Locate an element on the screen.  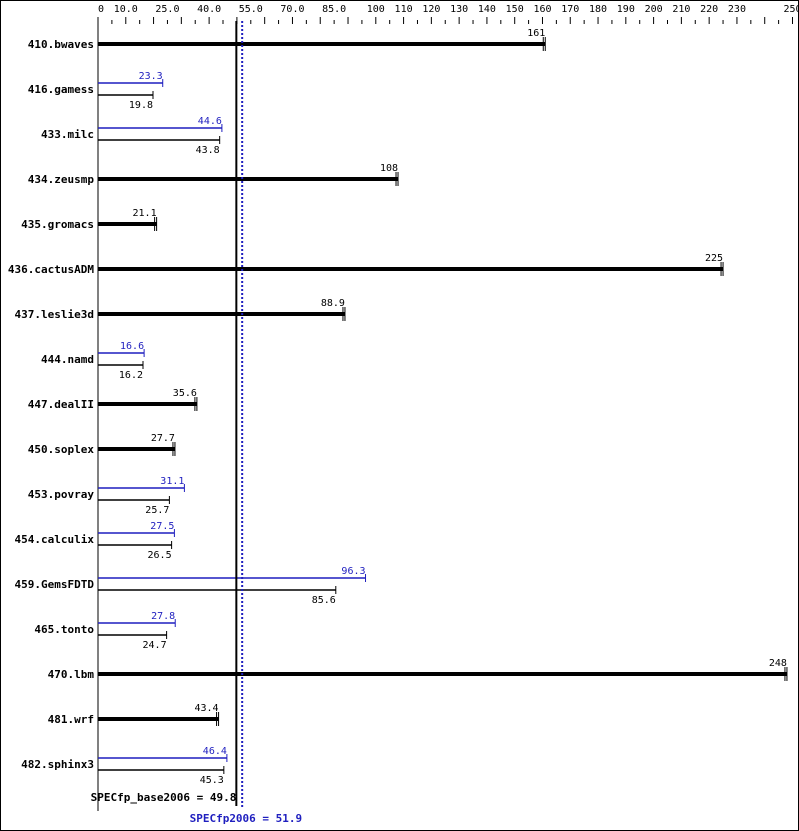
benchmark-label: 465.tonto is located at coordinates (64, 629).